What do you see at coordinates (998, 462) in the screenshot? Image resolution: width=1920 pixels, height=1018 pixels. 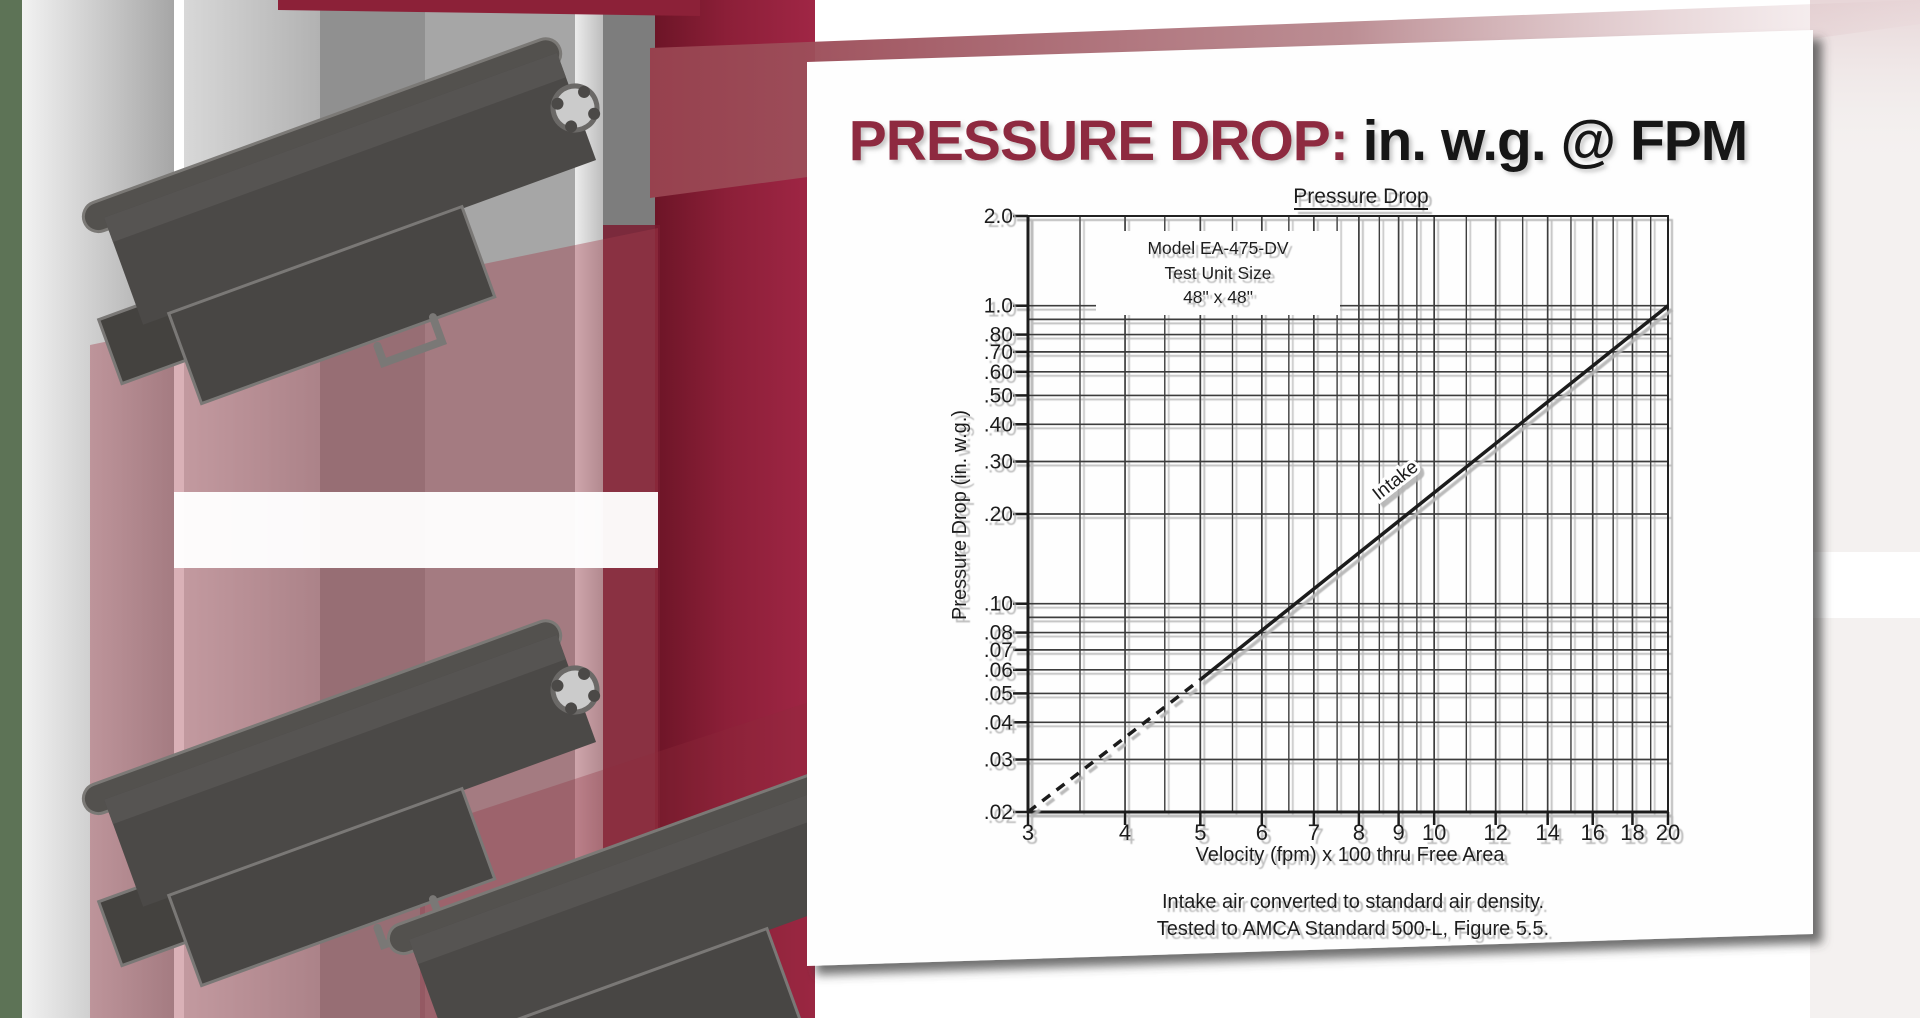 I see `y-tick-label: .30` at bounding box center [998, 462].